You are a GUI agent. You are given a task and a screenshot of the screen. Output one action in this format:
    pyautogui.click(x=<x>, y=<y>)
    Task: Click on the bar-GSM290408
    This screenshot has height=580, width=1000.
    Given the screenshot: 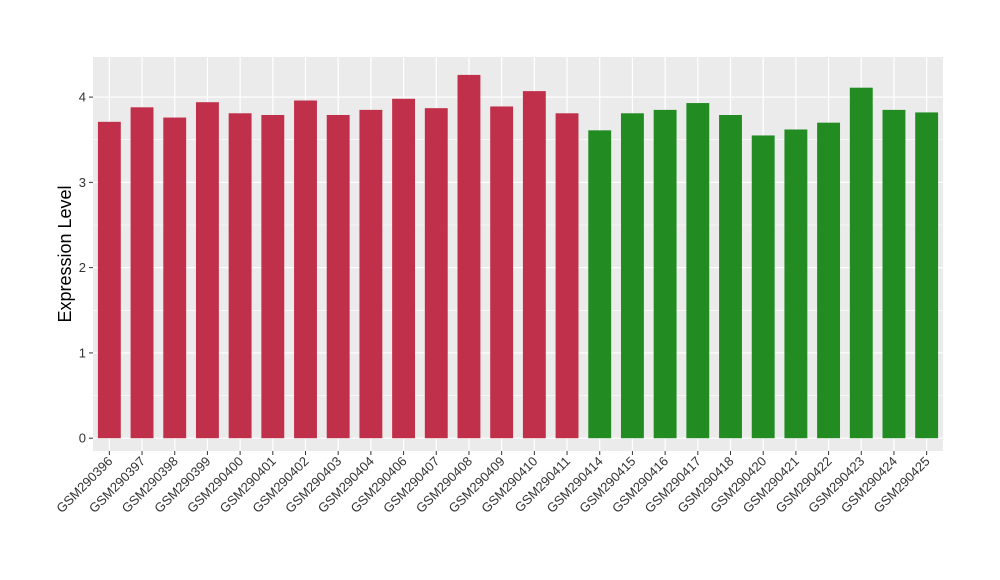 What is the action you would take?
    pyautogui.click(x=469, y=256)
    